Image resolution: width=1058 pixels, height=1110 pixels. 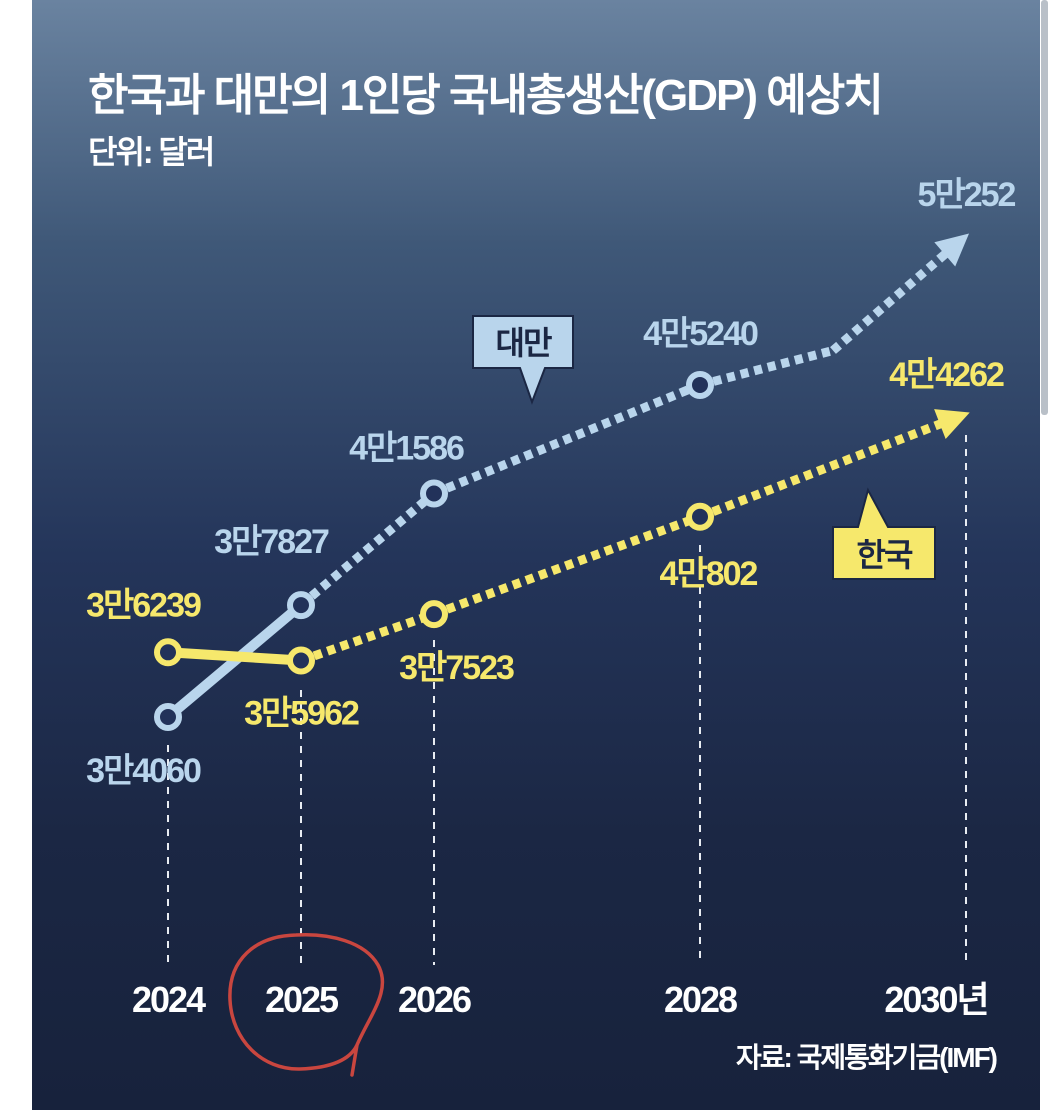 I want to click on red-circle-annotation, so click(x=306, y=1004).